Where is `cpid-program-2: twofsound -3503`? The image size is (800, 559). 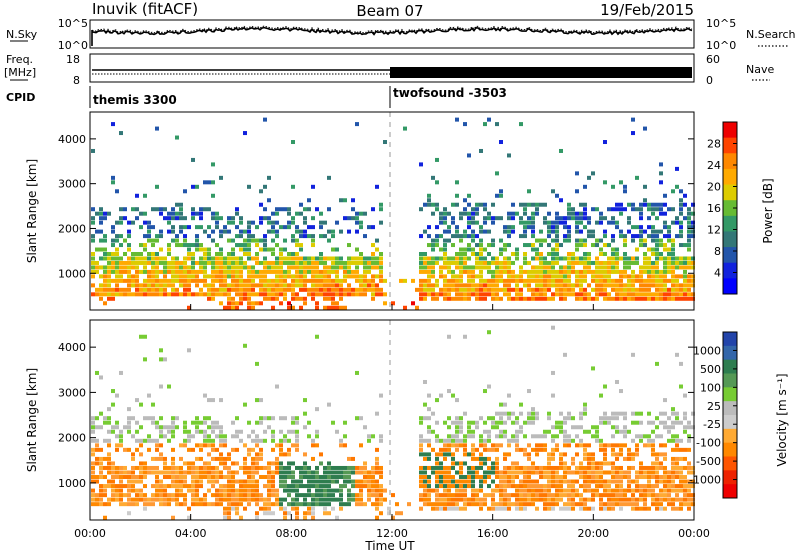 cpid-program-2: twofsound -3503 is located at coordinates (450, 93).